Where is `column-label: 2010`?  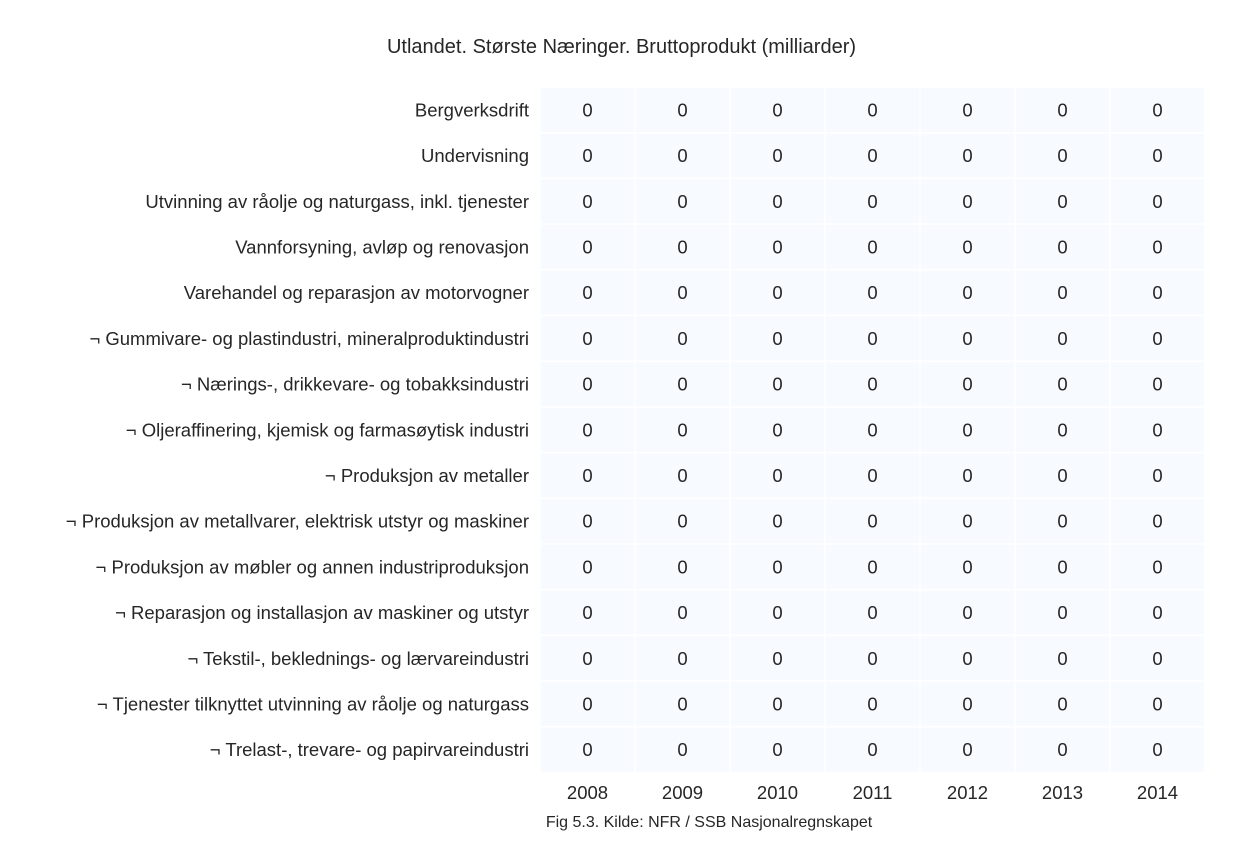
column-label: 2010 is located at coordinates (777, 792).